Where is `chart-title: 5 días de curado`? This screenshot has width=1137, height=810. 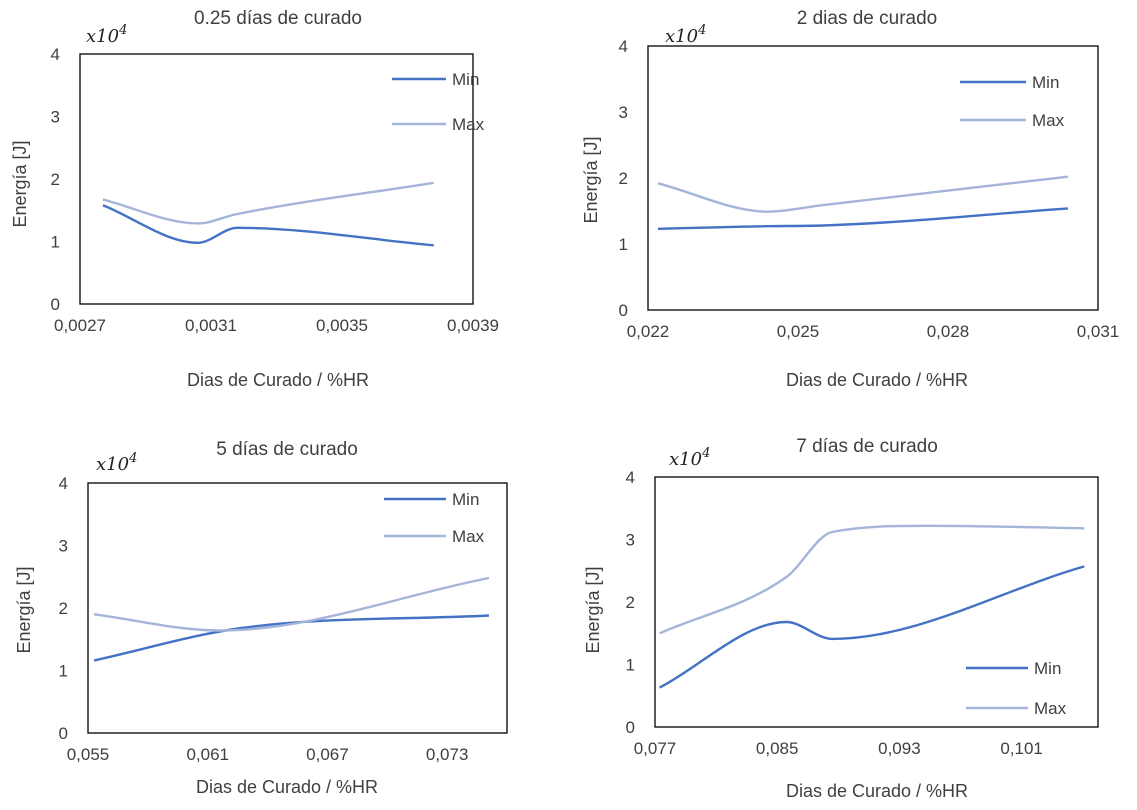 chart-title: 5 días de curado is located at coordinates (287, 449).